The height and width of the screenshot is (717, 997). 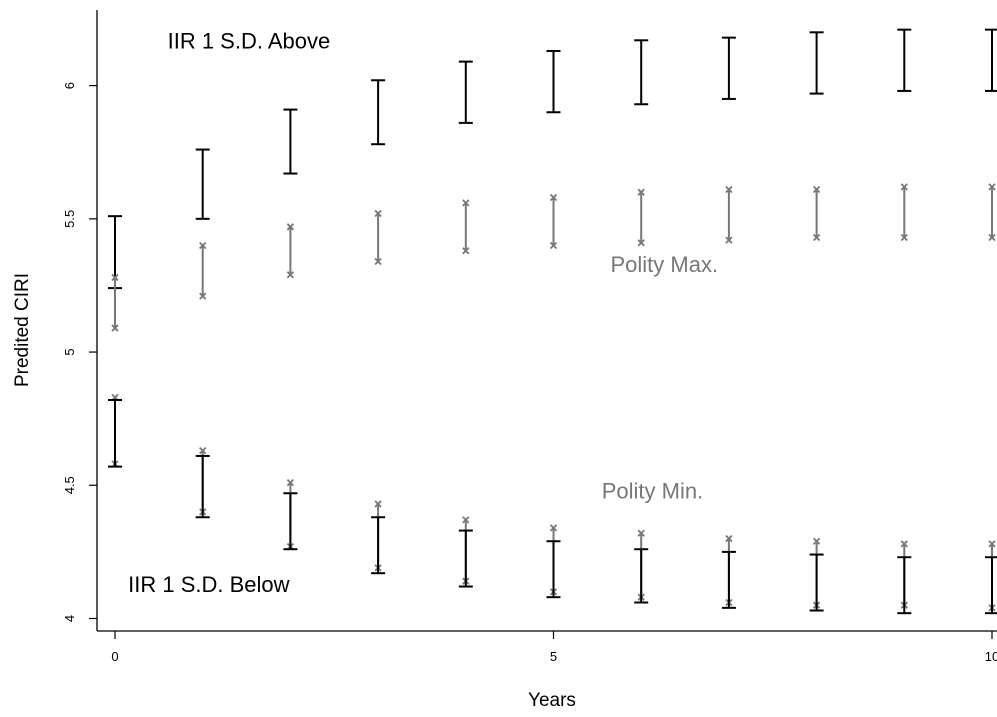 I want to click on y-tick-label: 6, so click(x=69, y=85).